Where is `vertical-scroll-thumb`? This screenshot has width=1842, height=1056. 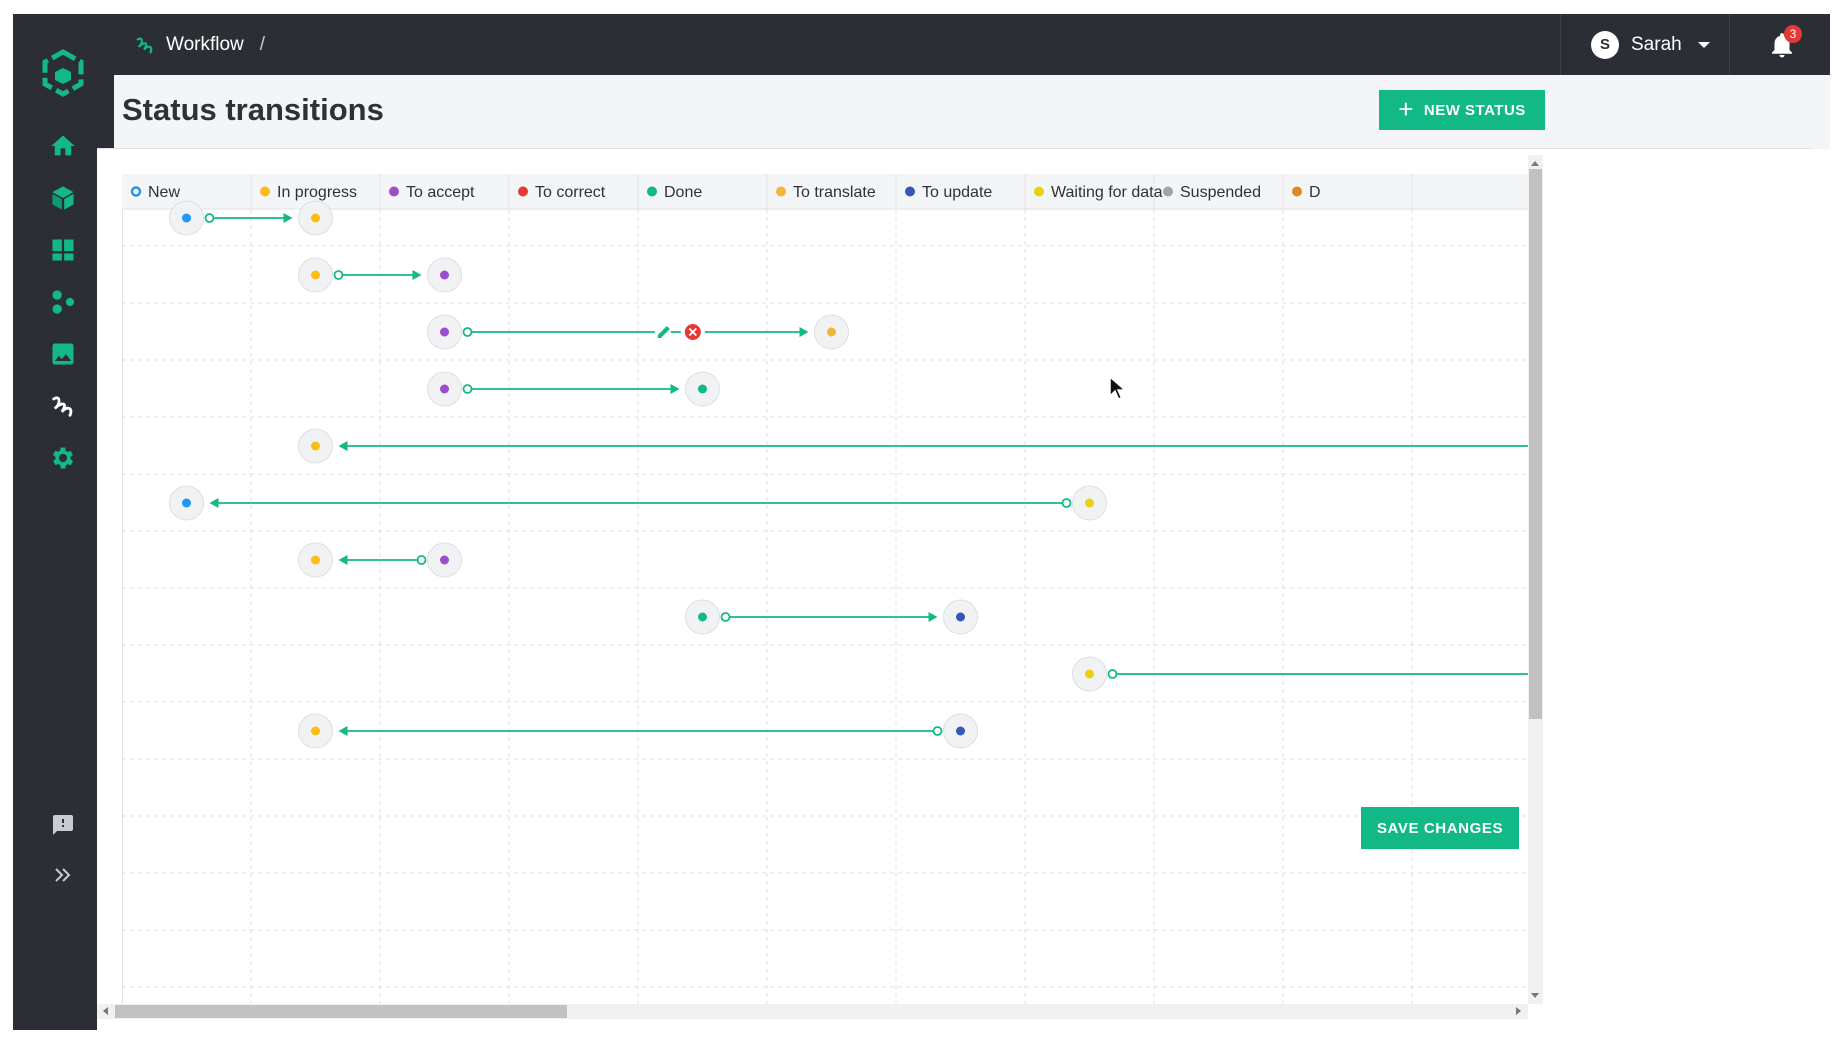 vertical-scroll-thumb is located at coordinates (1535, 444).